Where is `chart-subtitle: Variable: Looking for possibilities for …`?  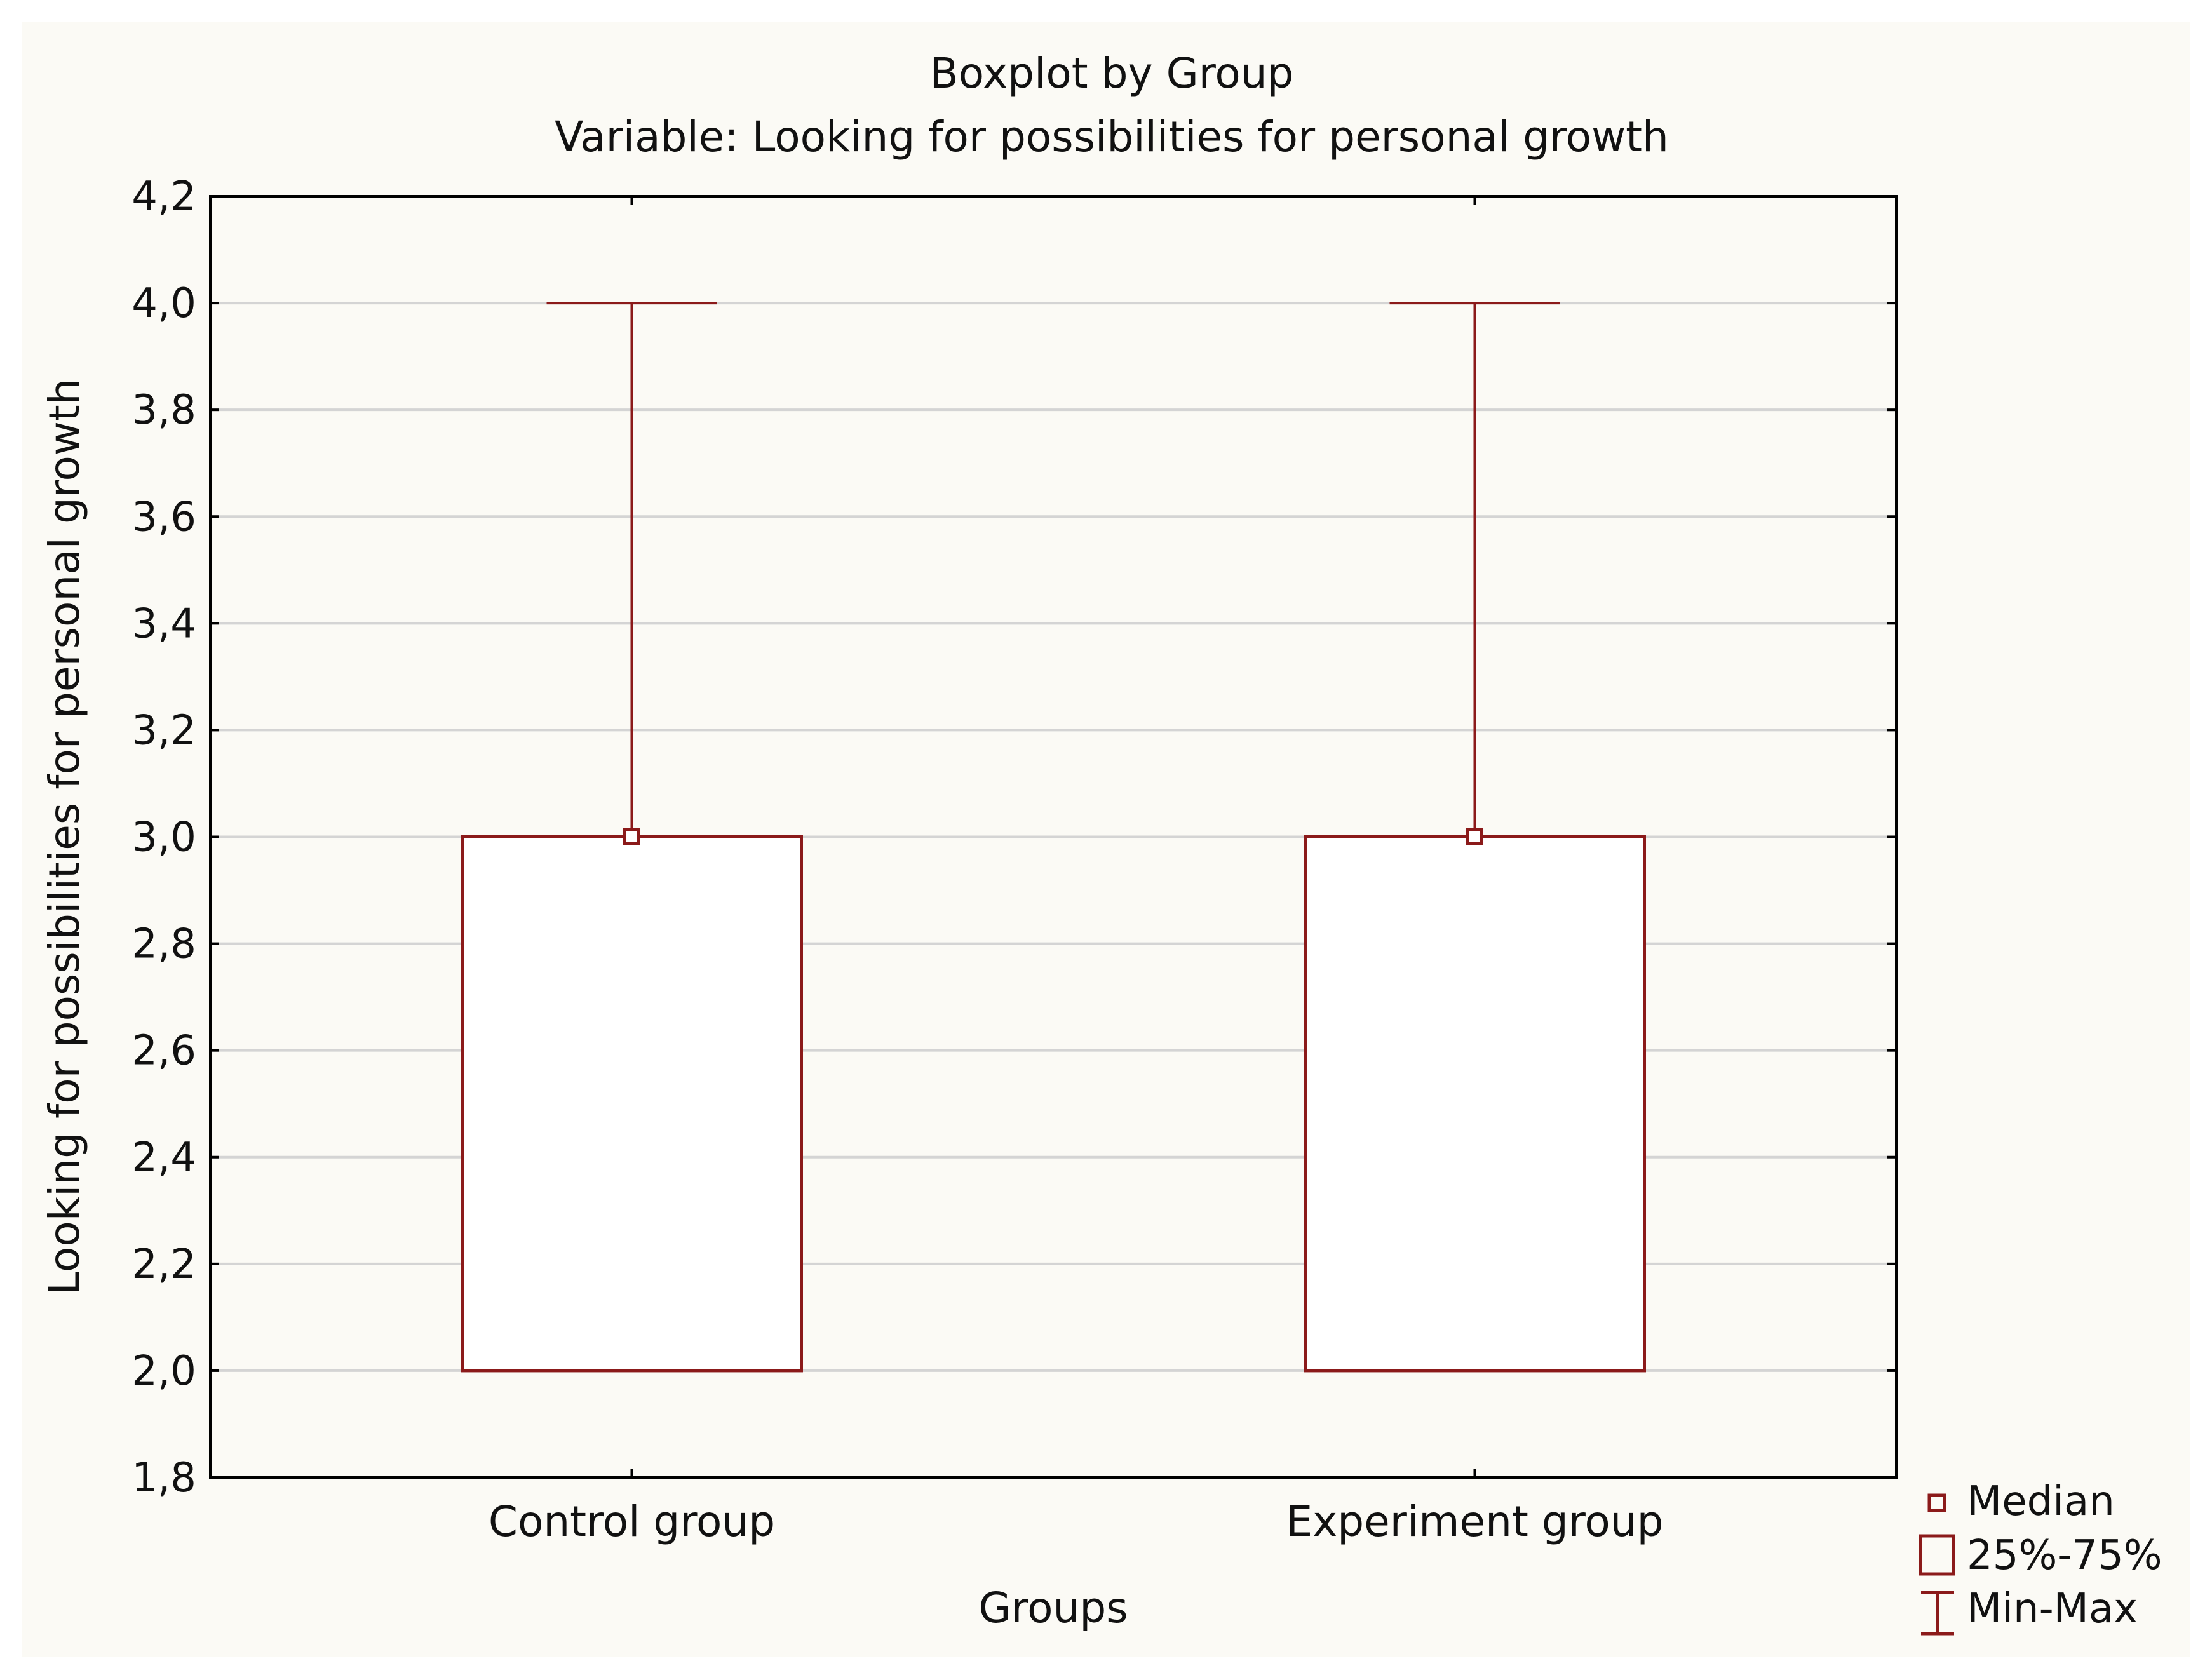 chart-subtitle: Variable: Looking for possibilities for … is located at coordinates (1112, 136).